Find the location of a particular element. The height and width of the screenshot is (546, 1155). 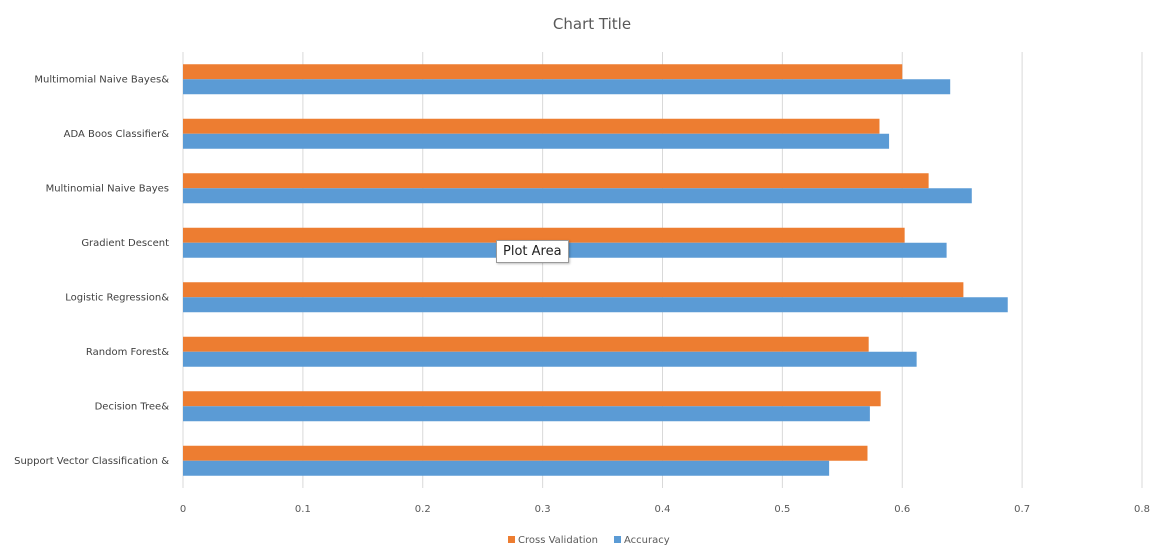

bar-accuracy-multimomial-naive-bayes is located at coordinates (567, 87).